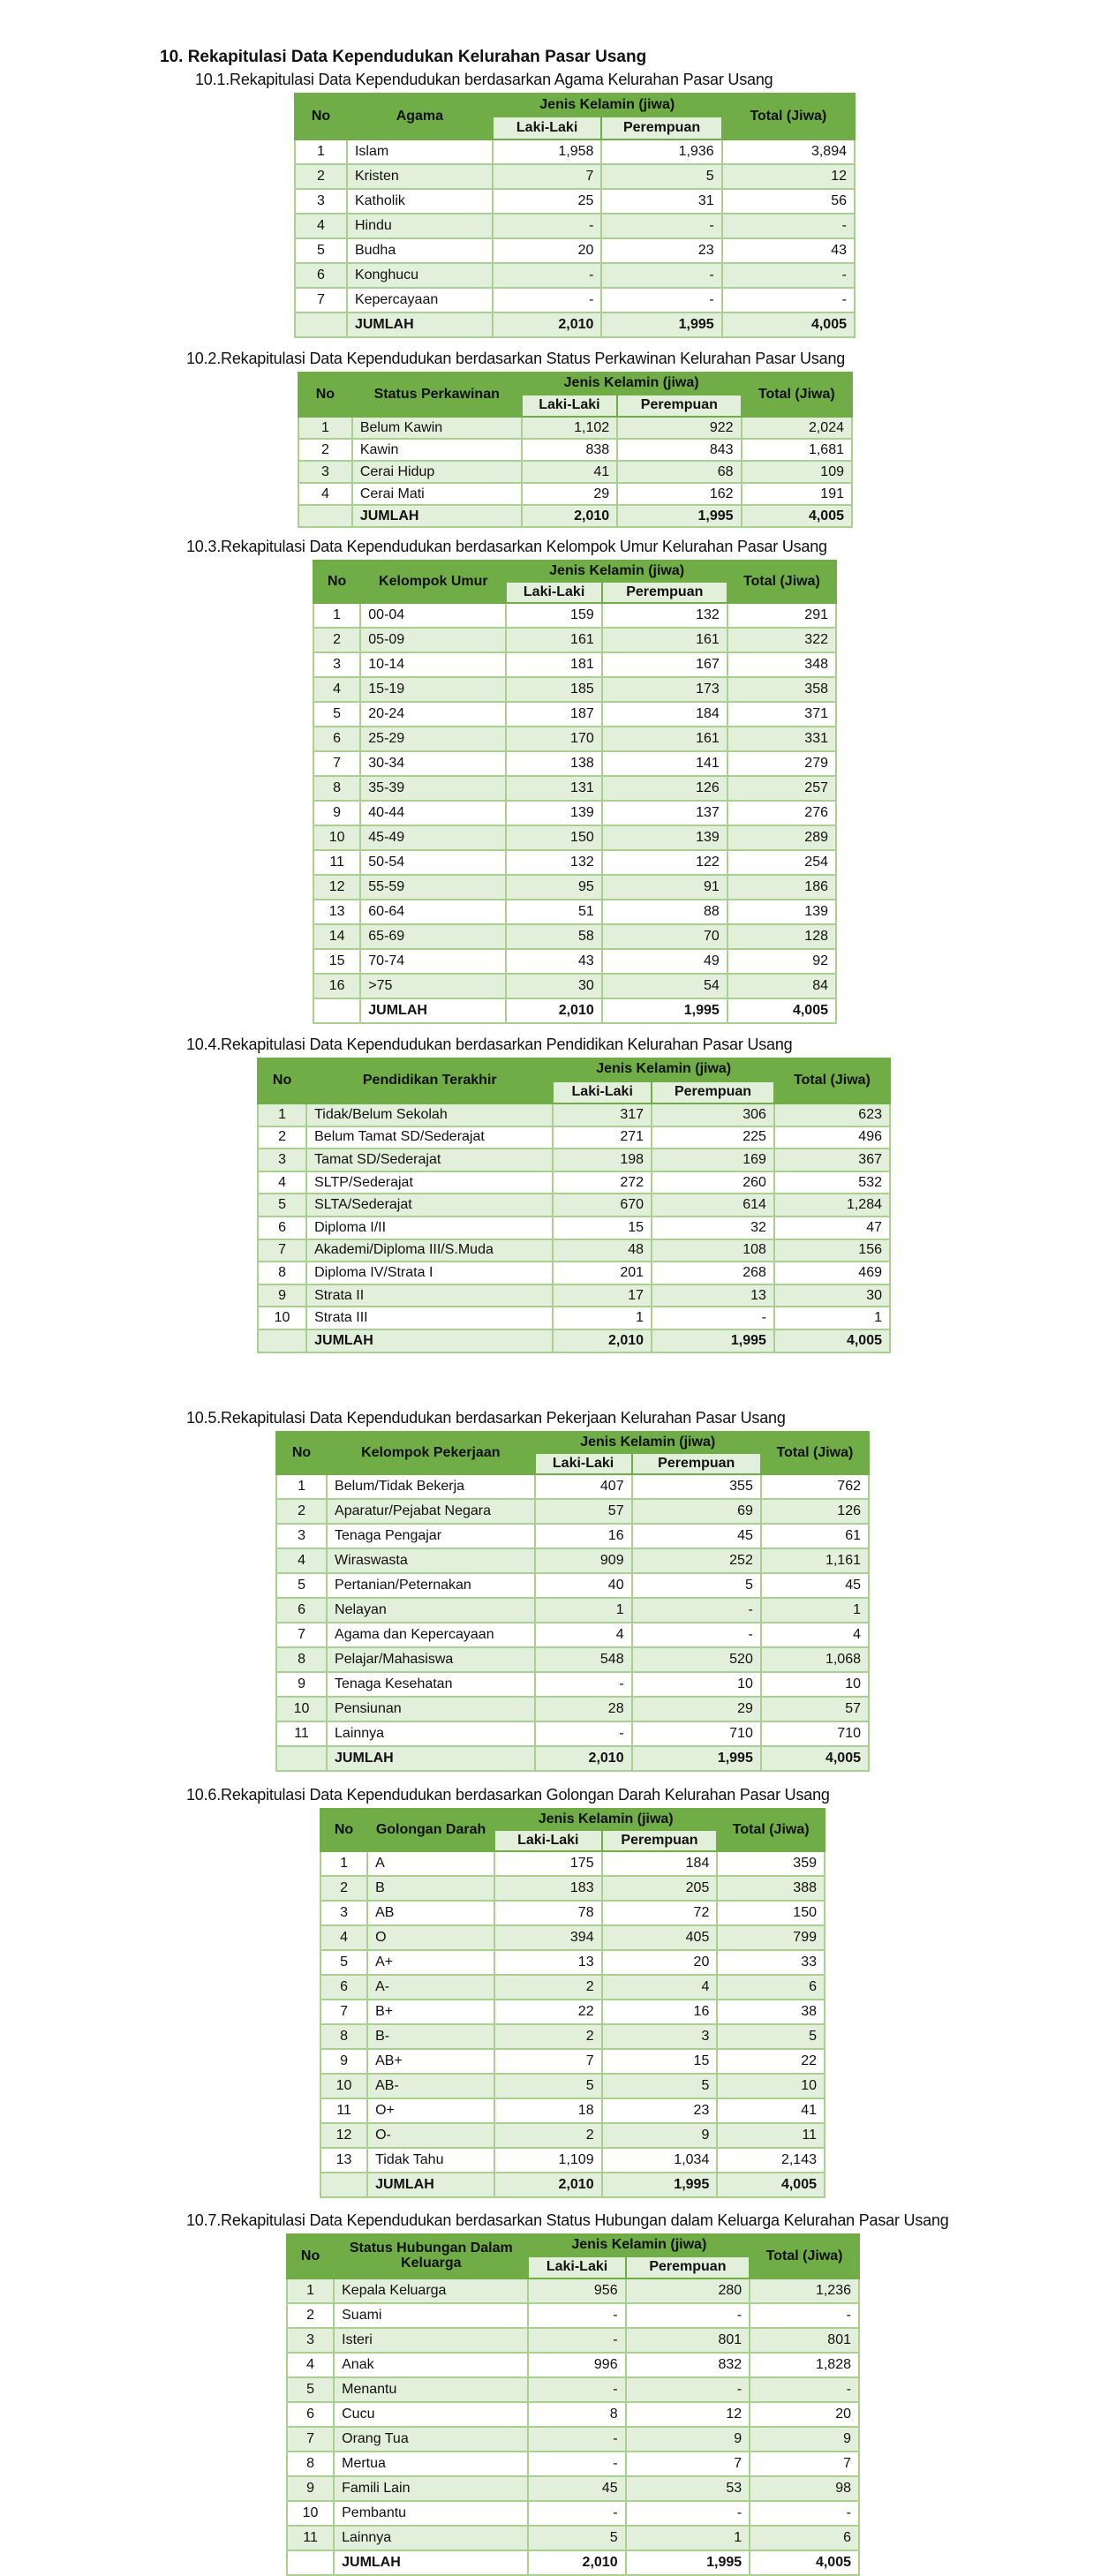  What do you see at coordinates (575, 789) in the screenshot?
I see `table-row: 8 35-39 131 126 257` at bounding box center [575, 789].